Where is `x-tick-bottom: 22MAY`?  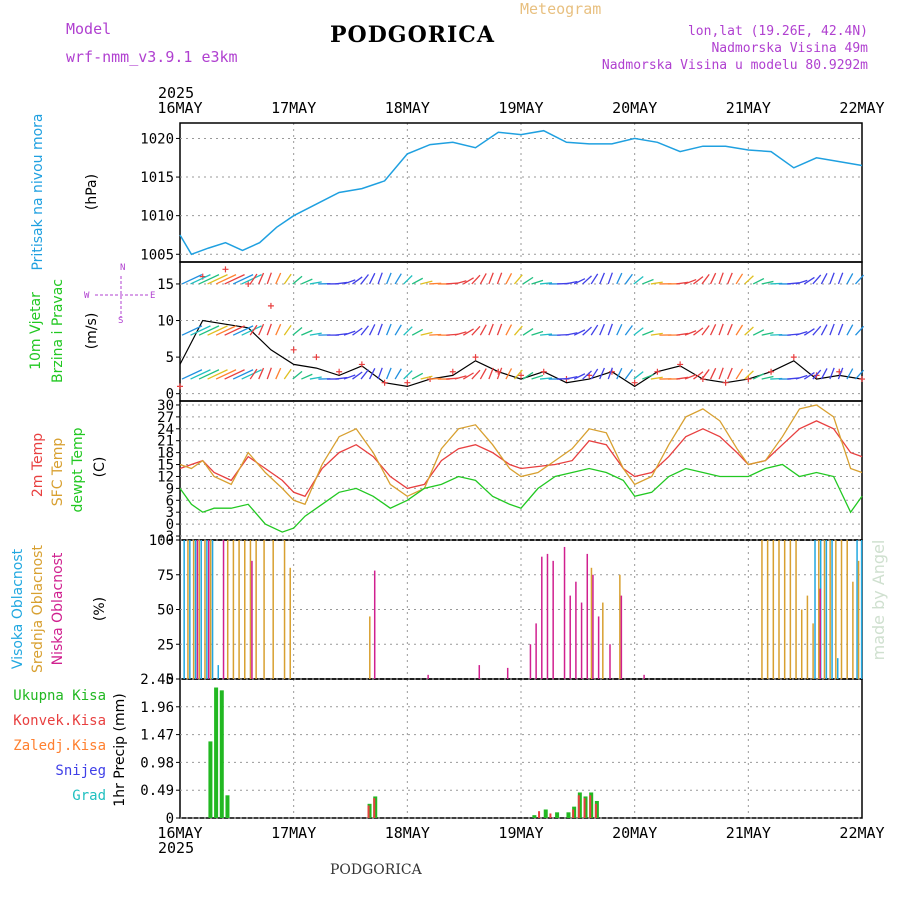 x-tick-bottom: 22MAY is located at coordinates (861, 833).